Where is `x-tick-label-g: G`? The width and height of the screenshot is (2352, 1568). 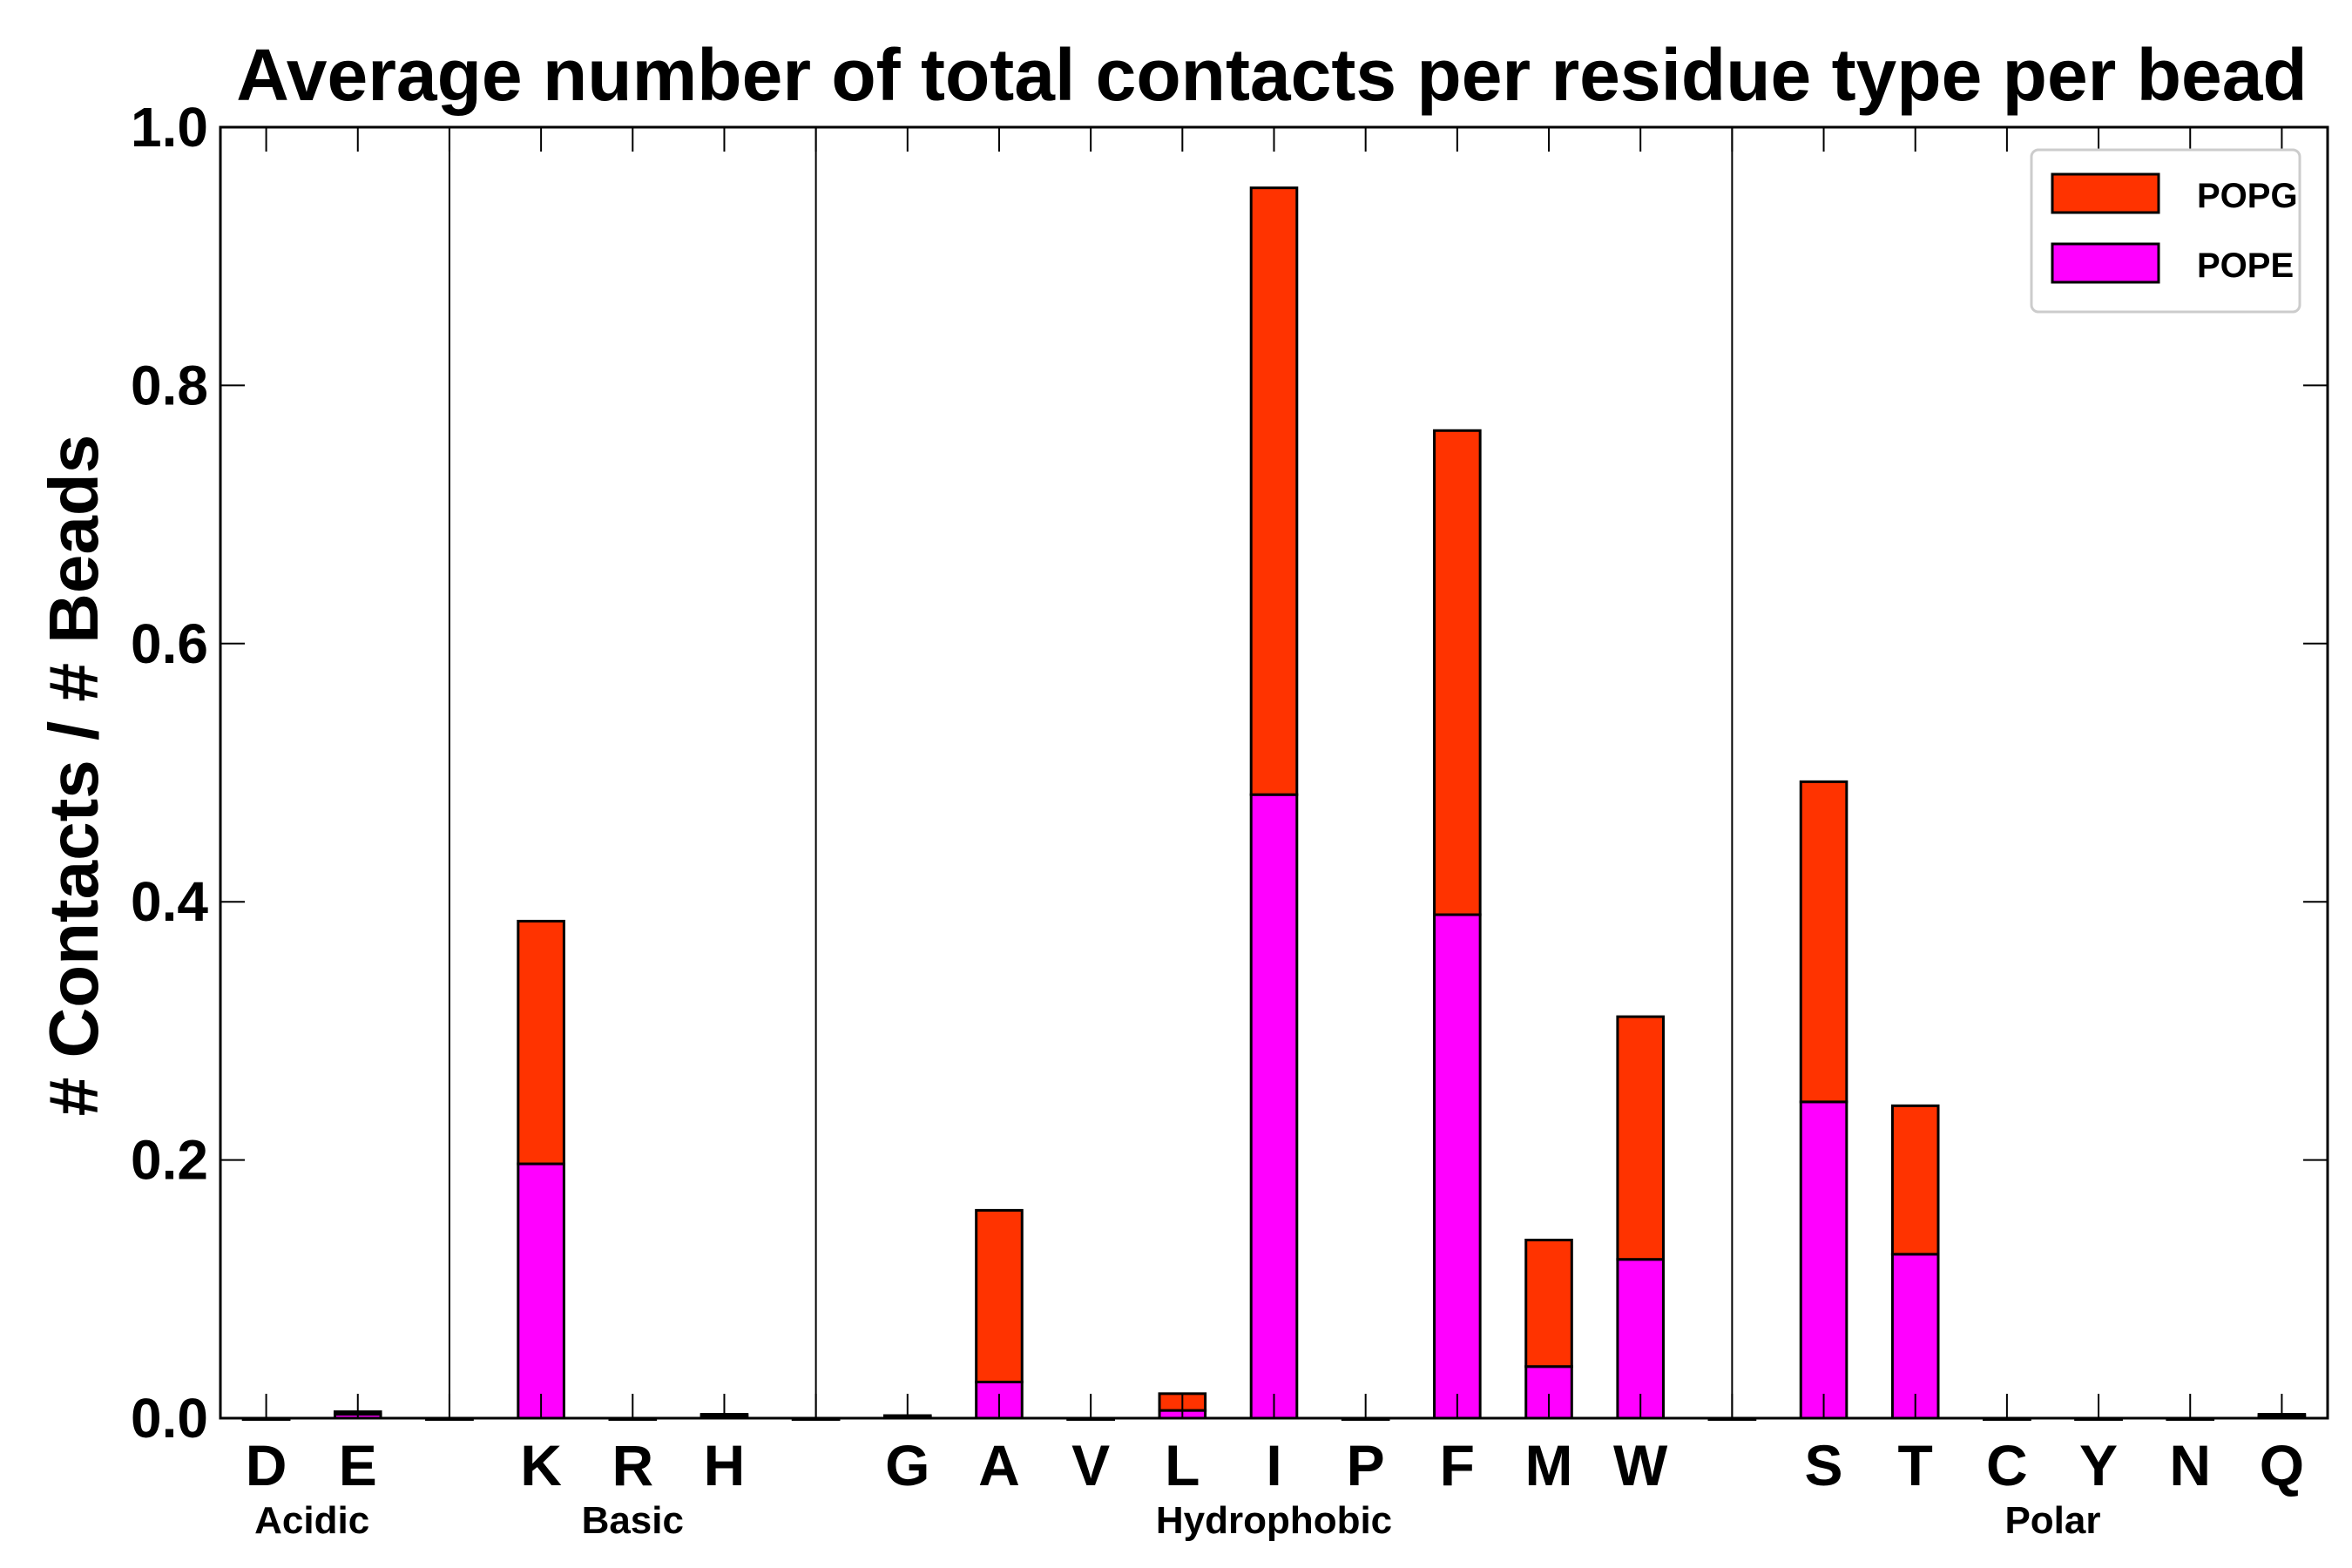
x-tick-label-g: G is located at coordinates (907, 1465).